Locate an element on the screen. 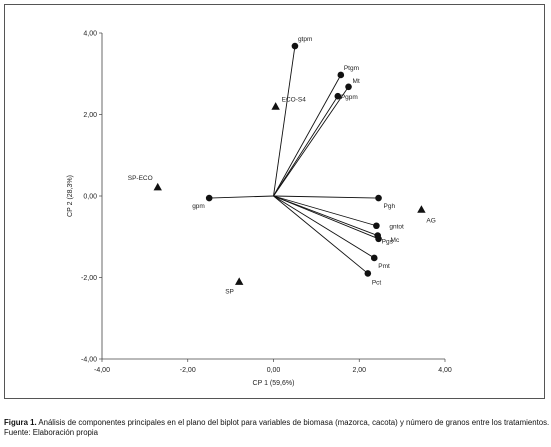 The height and width of the screenshot is (447, 551). y-tick-label: -4,00 is located at coordinates (89, 360).